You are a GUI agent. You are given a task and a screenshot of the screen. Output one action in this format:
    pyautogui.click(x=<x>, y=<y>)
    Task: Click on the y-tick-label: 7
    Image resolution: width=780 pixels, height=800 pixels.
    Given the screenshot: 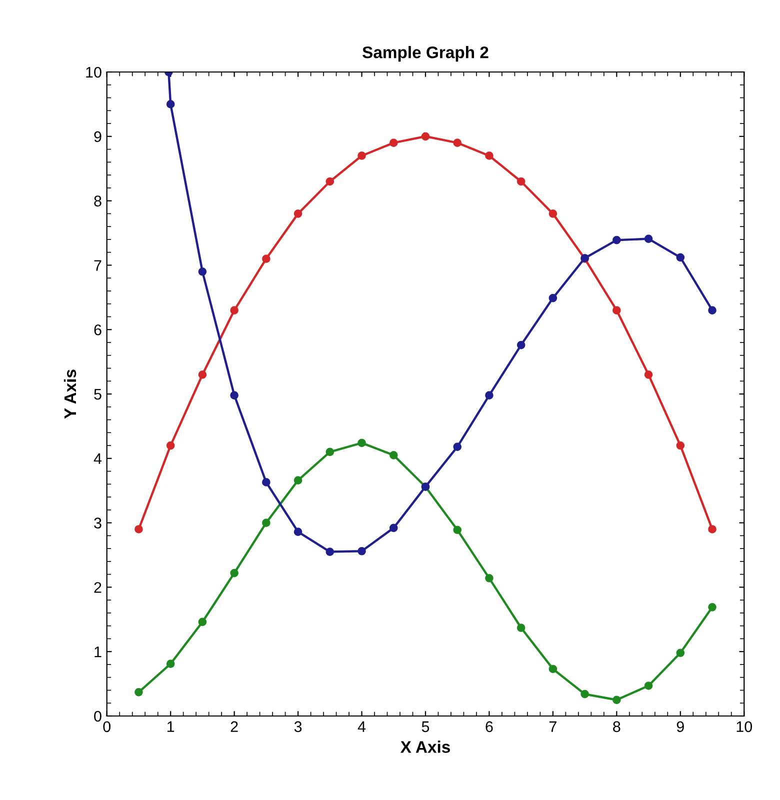 What is the action you would take?
    pyautogui.click(x=98, y=265)
    